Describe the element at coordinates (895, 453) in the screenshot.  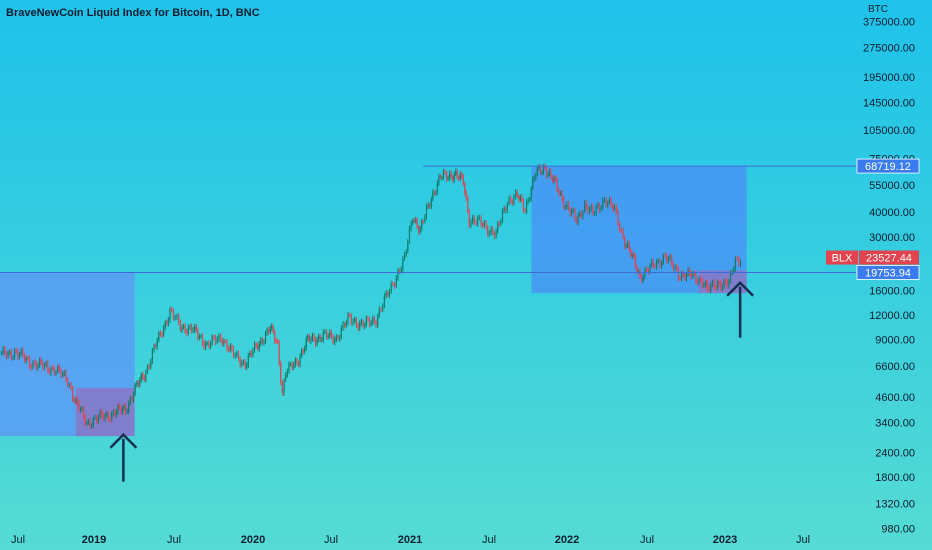
I see `y-tick-label: 2400.00` at that location.